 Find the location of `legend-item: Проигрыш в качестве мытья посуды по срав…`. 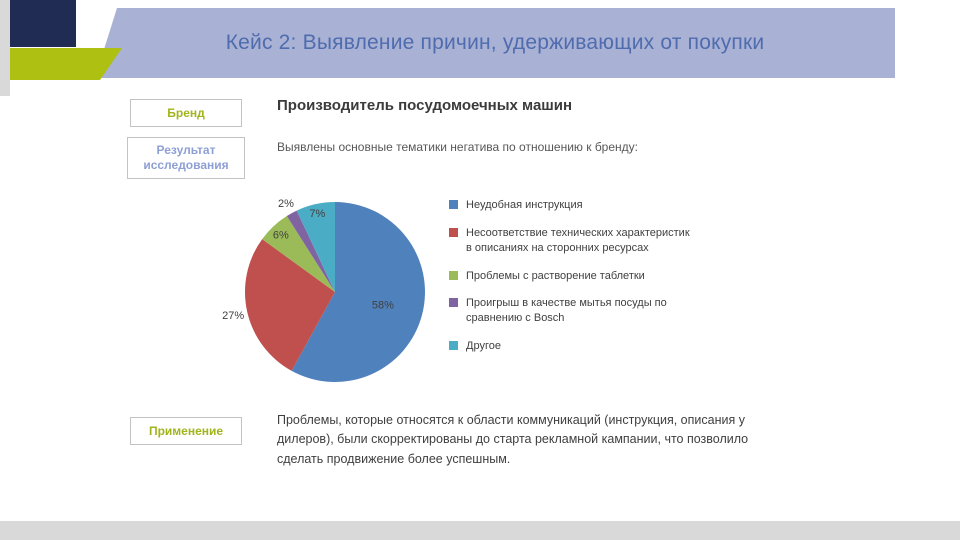

legend-item: Проигрыш в качестве мытья посуды по срав… is located at coordinates (571, 311).